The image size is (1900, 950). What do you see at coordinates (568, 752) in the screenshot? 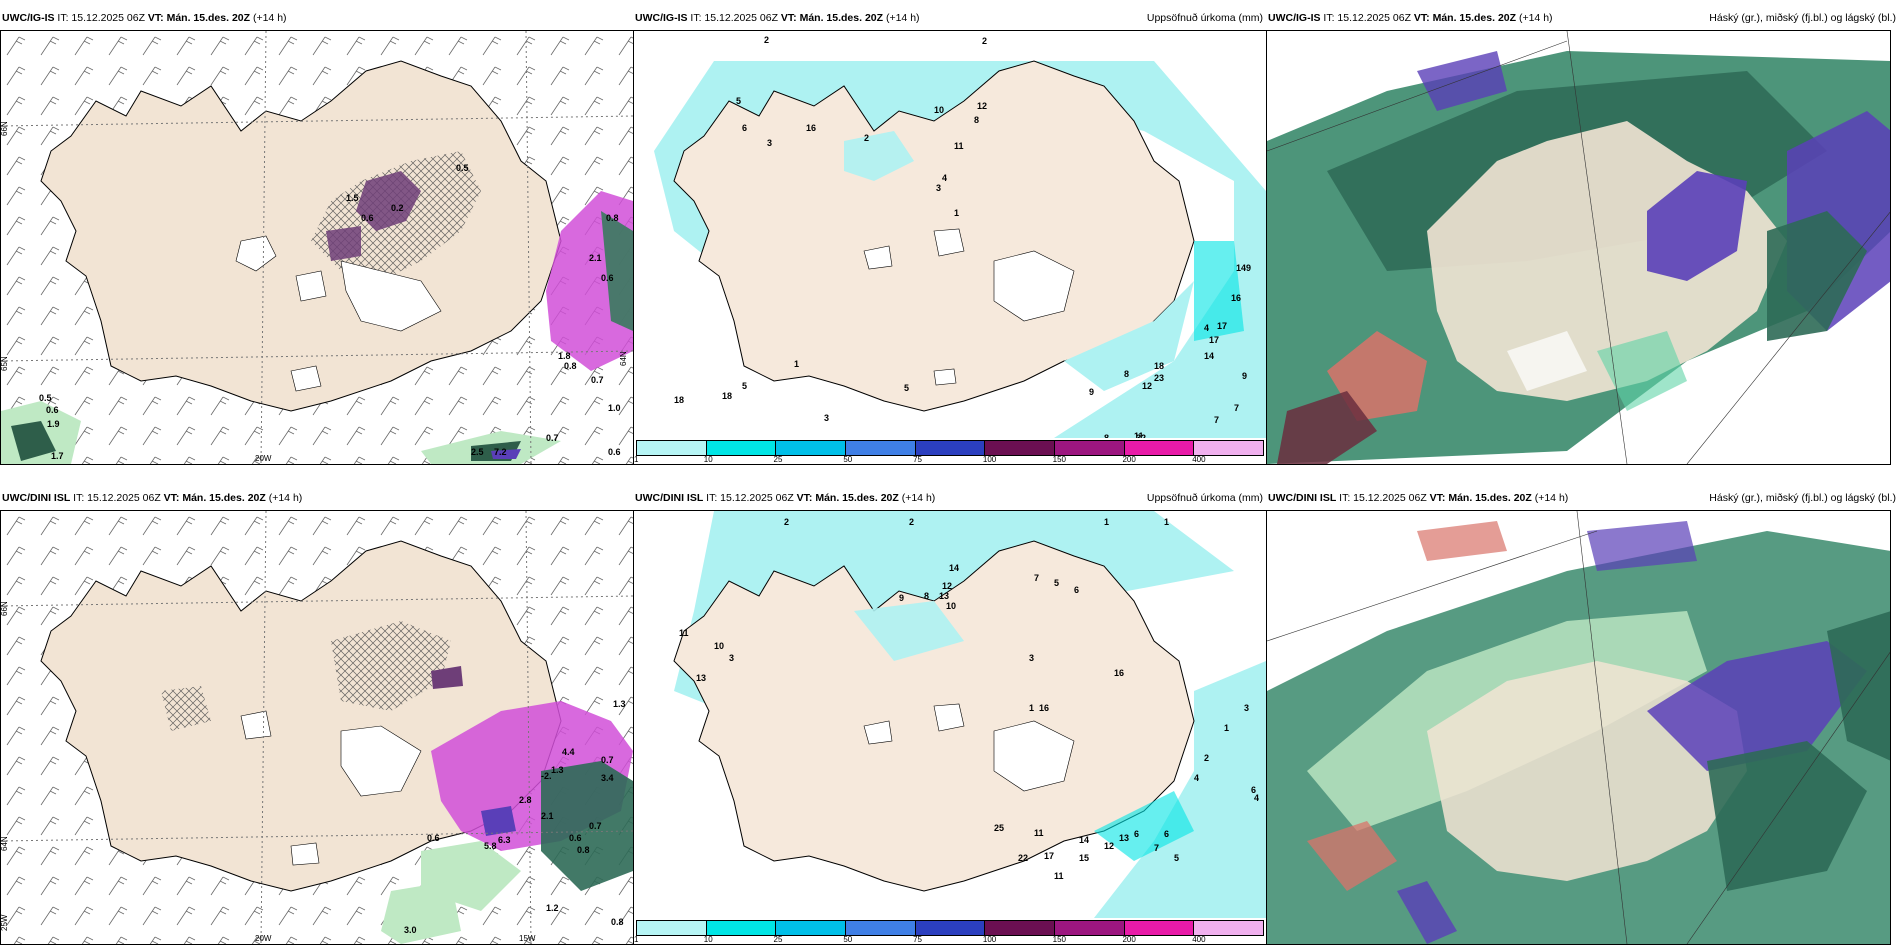
I see `value-label: 4.4` at bounding box center [568, 752].